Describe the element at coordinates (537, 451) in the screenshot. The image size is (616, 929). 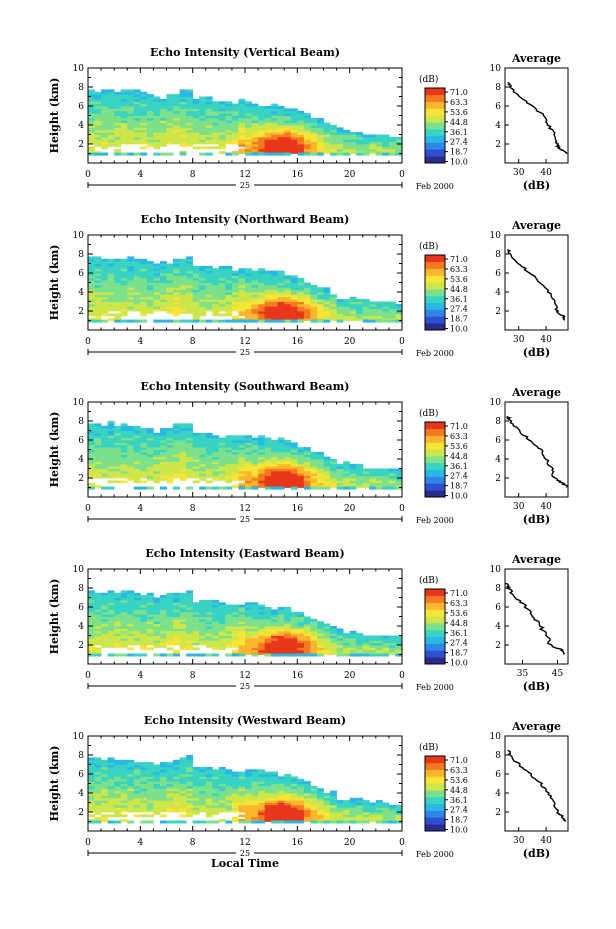
I see `average-profile-line` at that location.